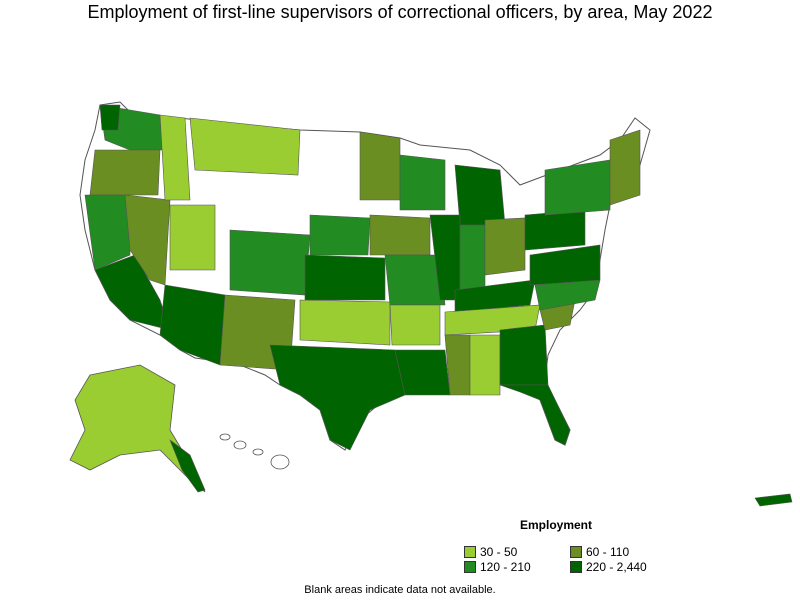 This screenshot has height=600, width=800. What do you see at coordinates (400, 590) in the screenshot?
I see `footnote: Blank areas indicate data not available.` at bounding box center [400, 590].